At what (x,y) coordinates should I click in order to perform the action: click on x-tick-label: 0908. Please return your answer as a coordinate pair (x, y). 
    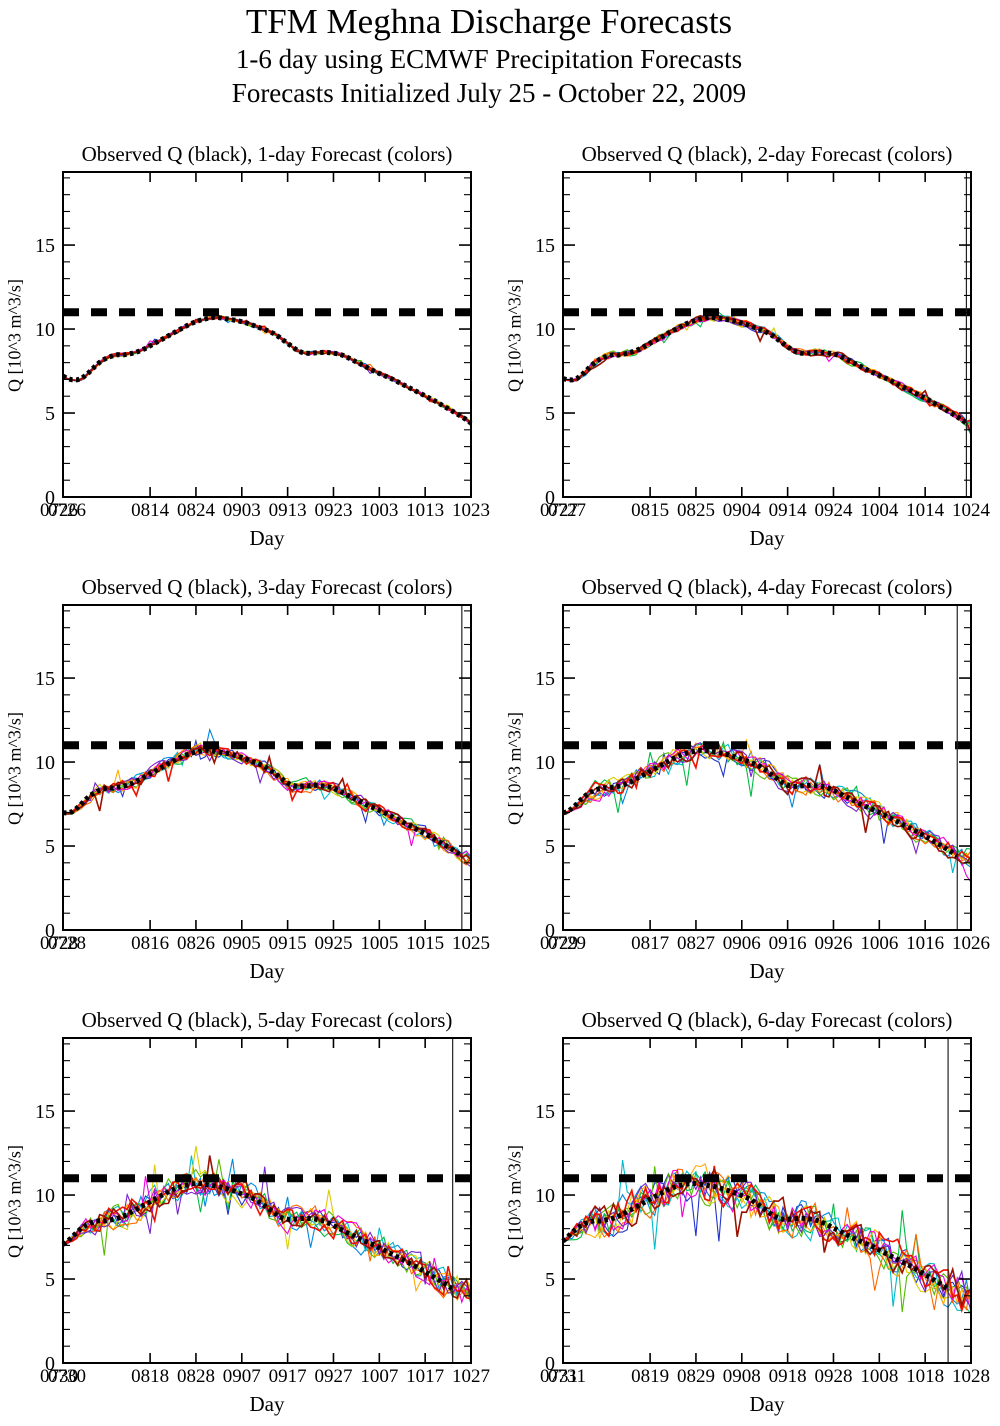
    Looking at the image, I should click on (742, 1376).